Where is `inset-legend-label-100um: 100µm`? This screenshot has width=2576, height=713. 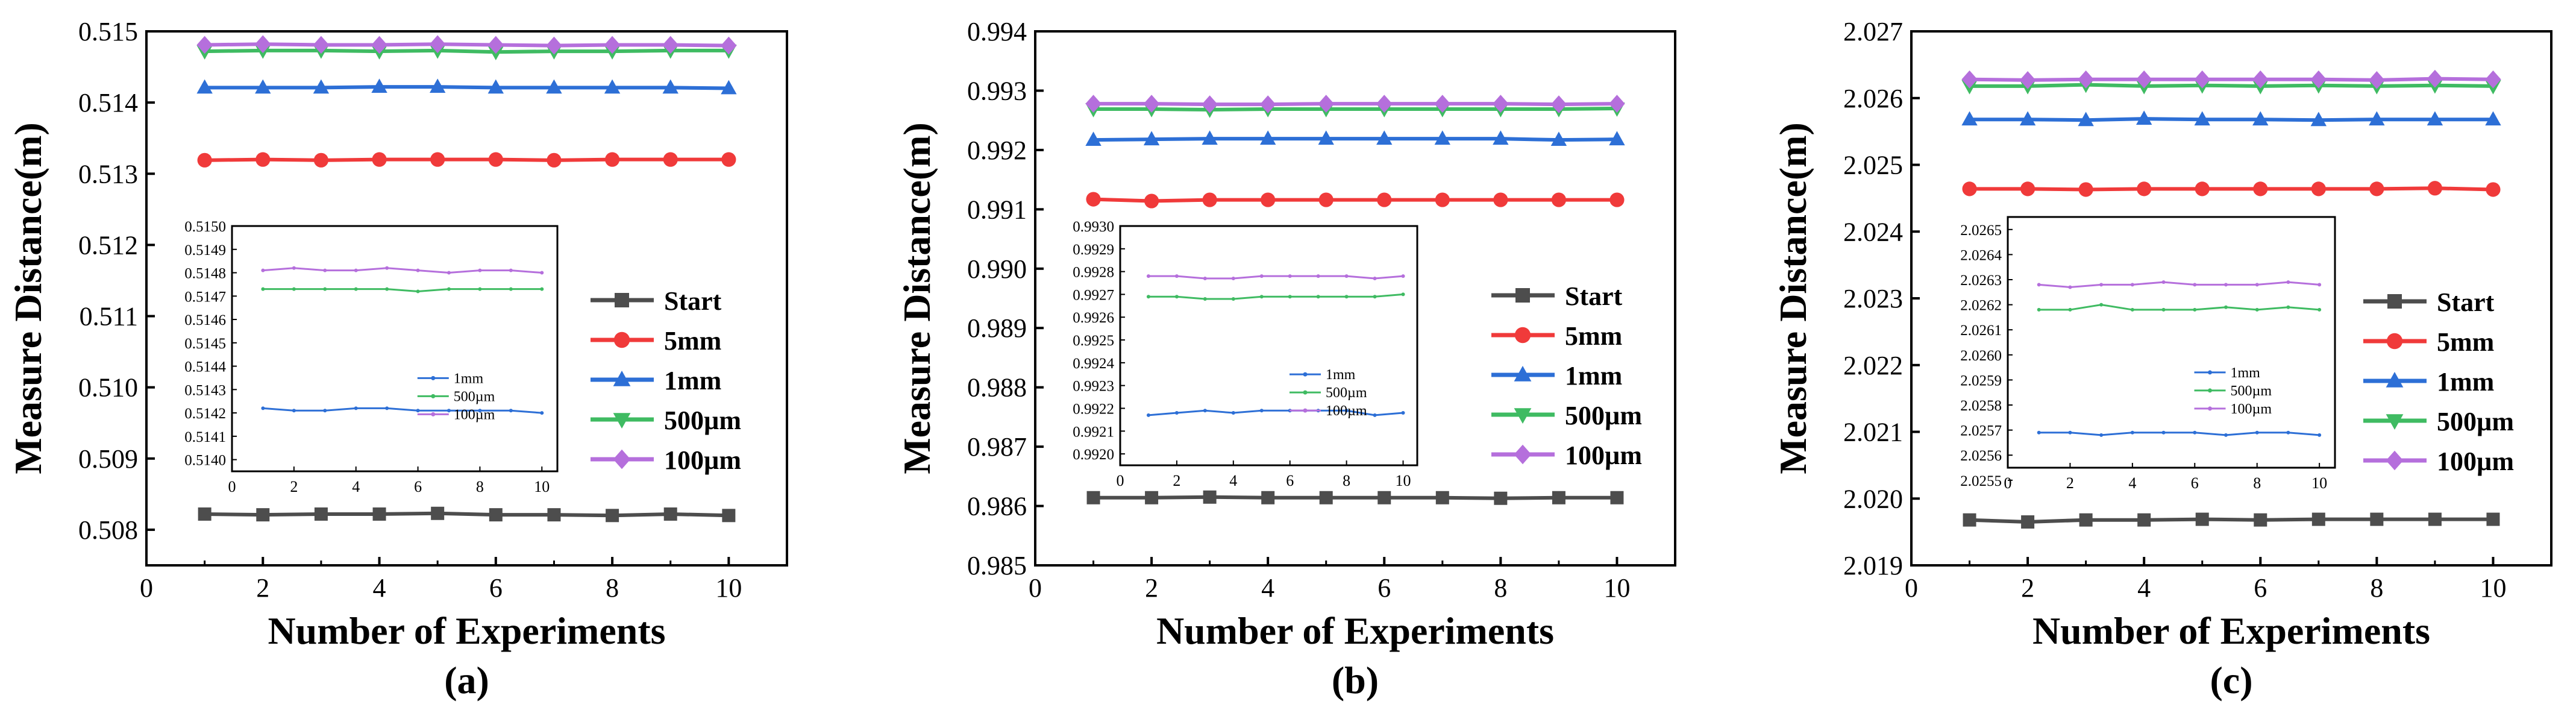
inset-legend-label-100um: 100µm is located at coordinates (474, 414).